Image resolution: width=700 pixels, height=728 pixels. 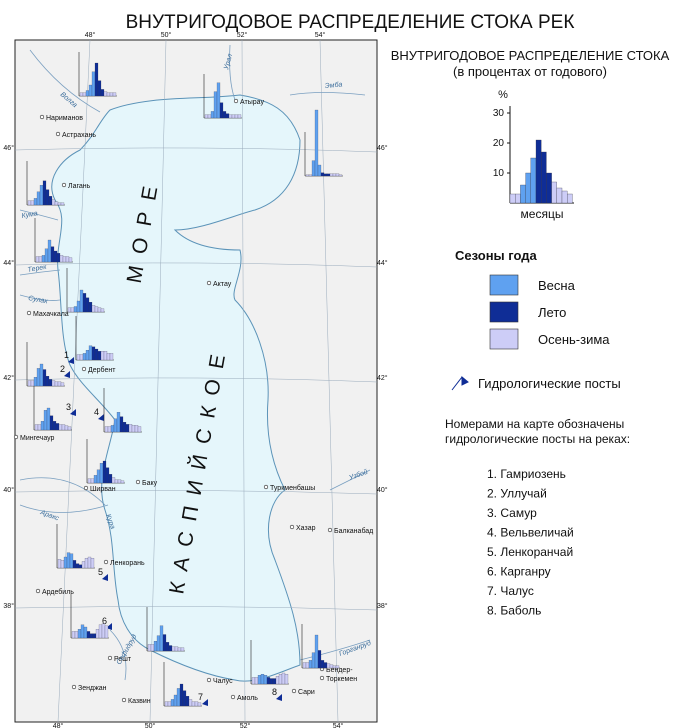 I want to click on city-label: Ардебиль, so click(x=58, y=592).